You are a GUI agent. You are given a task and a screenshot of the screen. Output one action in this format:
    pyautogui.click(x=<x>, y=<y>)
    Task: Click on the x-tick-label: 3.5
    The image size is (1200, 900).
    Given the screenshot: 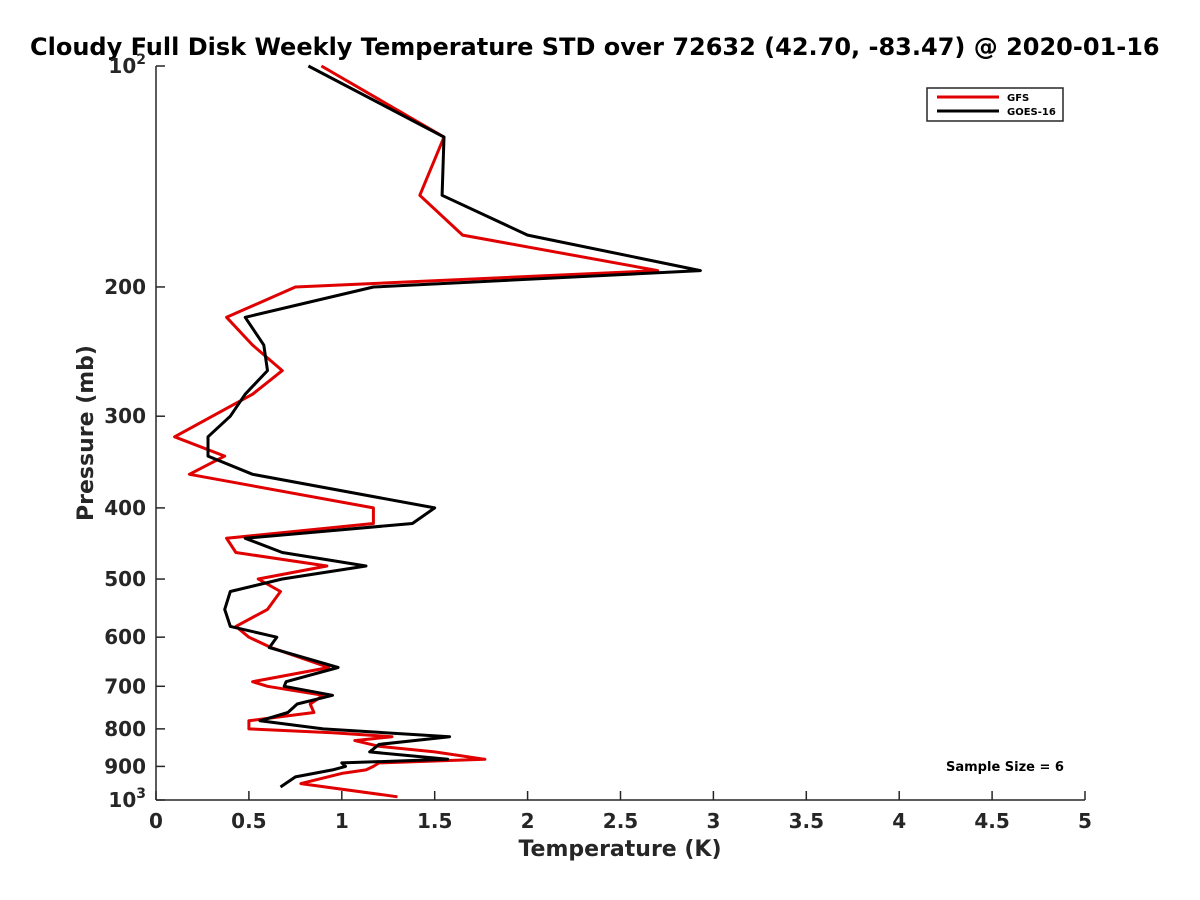 What is the action you would take?
    pyautogui.click(x=806, y=821)
    